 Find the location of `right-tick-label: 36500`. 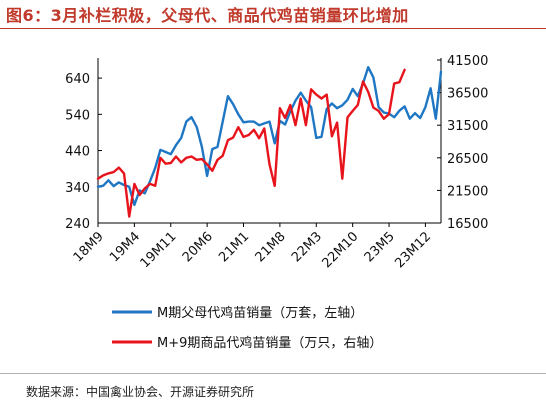

right-tick-label: 36500 is located at coordinates (467, 94).